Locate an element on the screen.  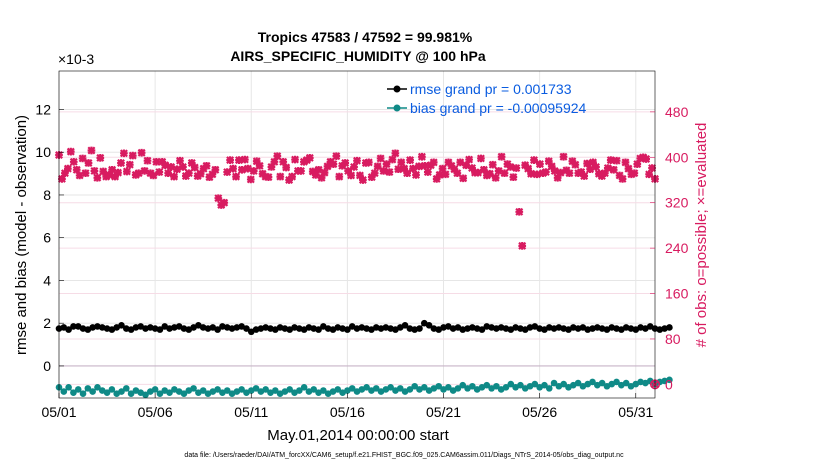
y-tick-label: 10 is located at coordinates (43, 152).